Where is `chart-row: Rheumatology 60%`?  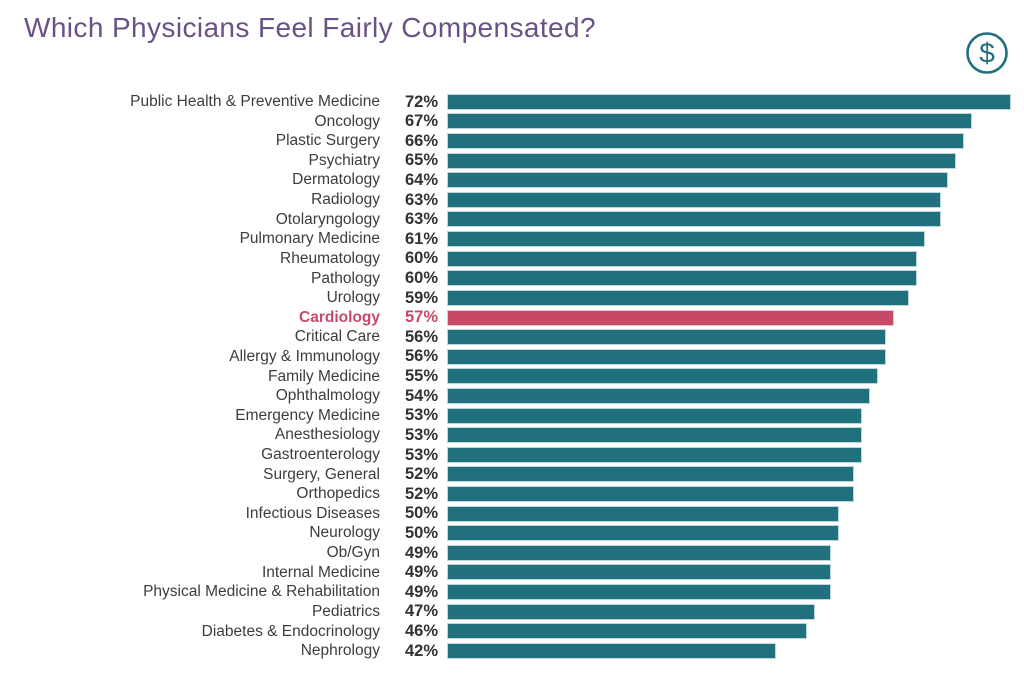
chart-row: Rheumatology 60% is located at coordinates (512, 259).